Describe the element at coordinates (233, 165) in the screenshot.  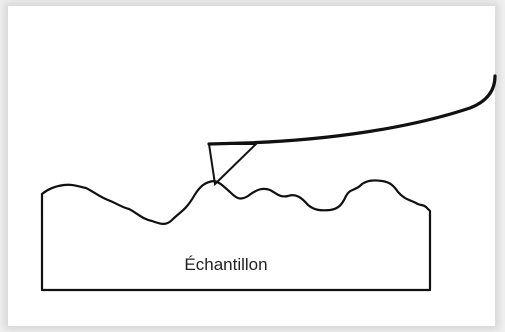
I see `probe-tip` at that location.